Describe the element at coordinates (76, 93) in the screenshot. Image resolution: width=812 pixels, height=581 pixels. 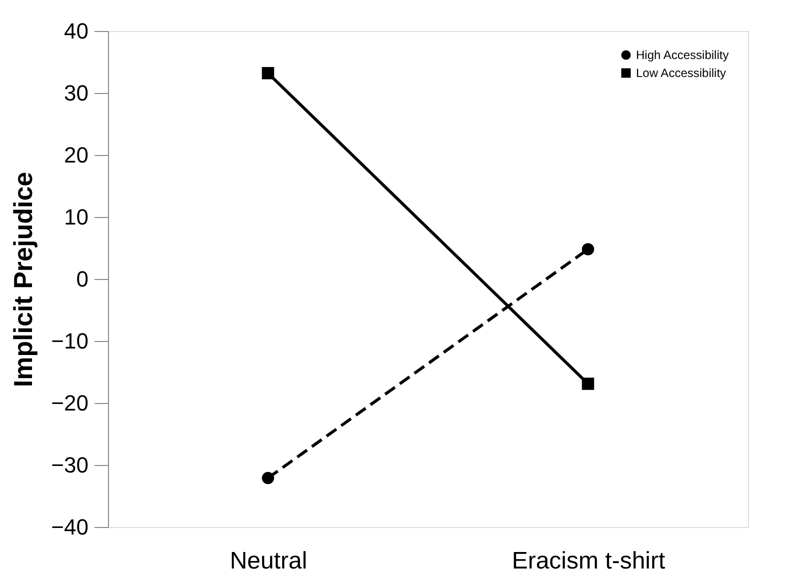
I see `y-tick-label: 30` at that location.